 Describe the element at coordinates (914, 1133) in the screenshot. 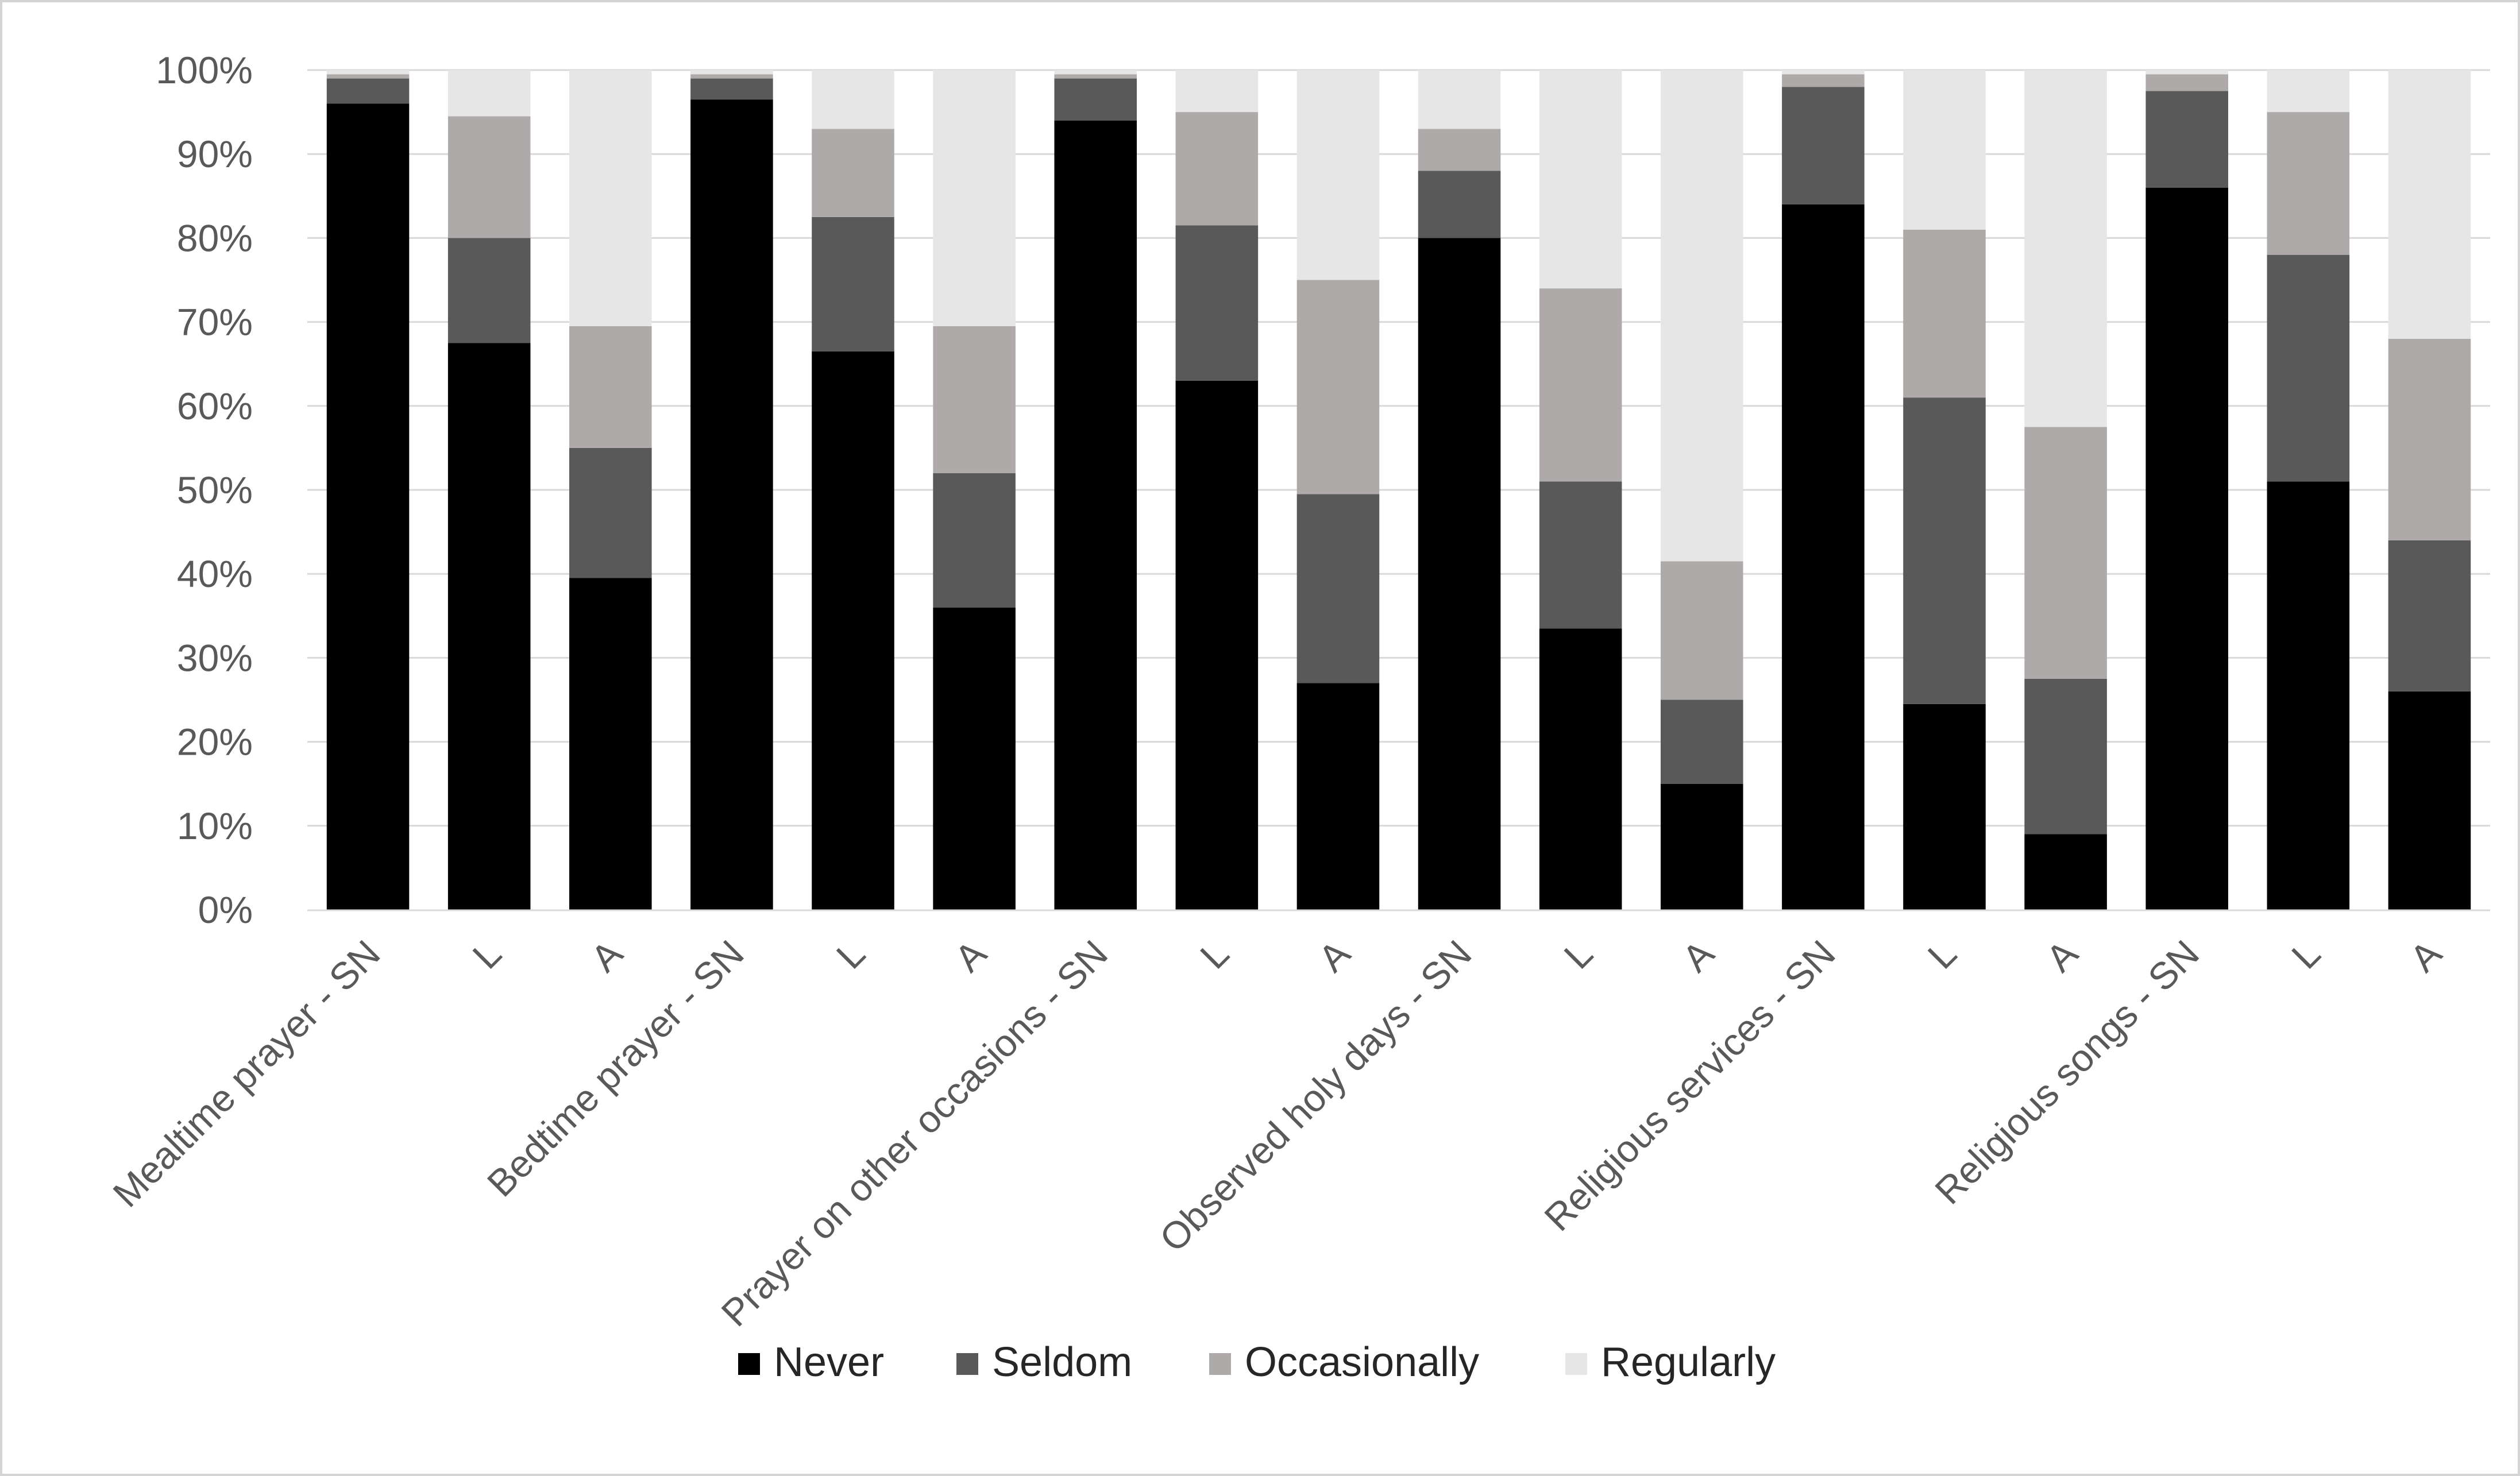

I see `x-category-label: Prayer on other occasions - SN` at that location.